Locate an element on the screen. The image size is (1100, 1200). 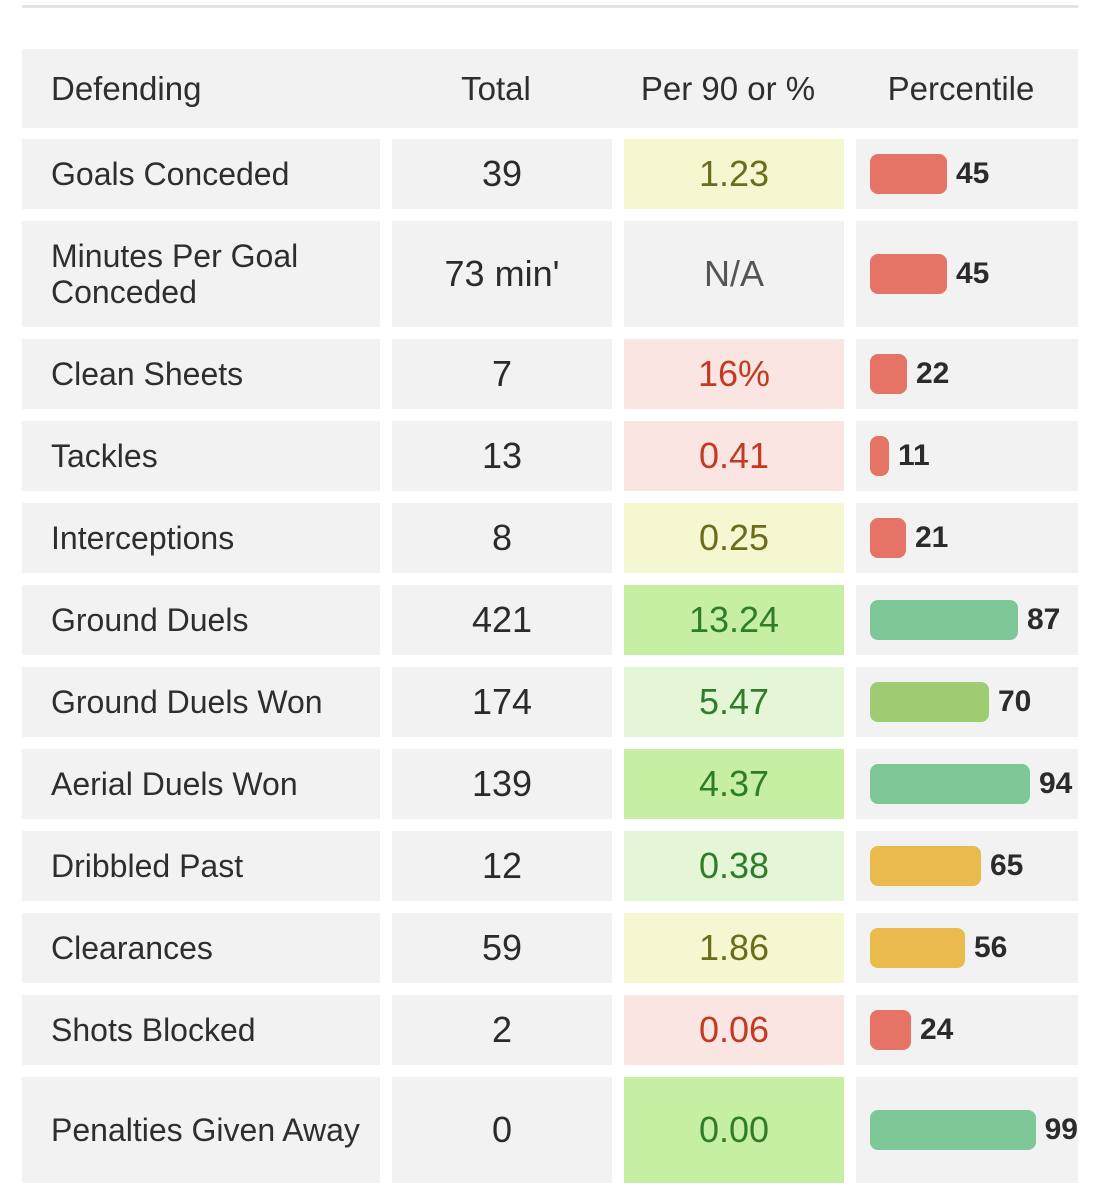
stat-total: 13 is located at coordinates (502, 456).